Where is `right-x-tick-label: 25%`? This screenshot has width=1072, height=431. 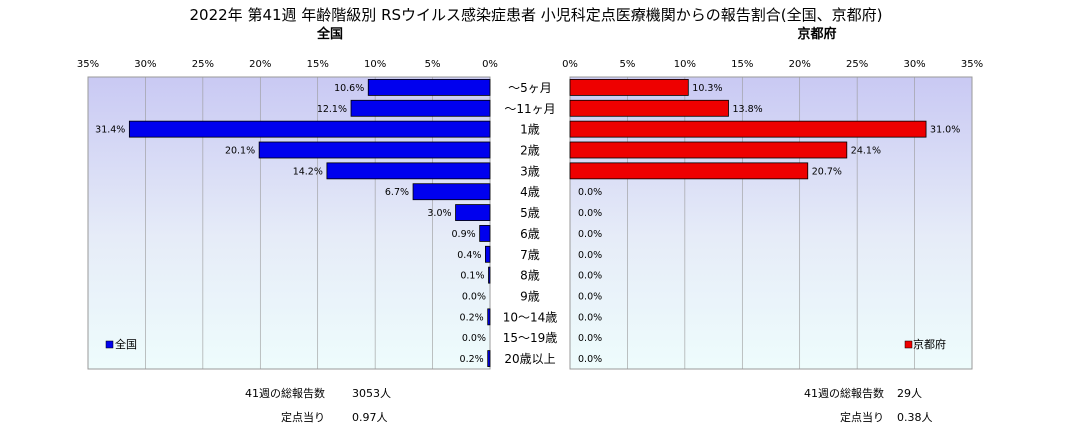
right-x-tick-label: 25% is located at coordinates (857, 64).